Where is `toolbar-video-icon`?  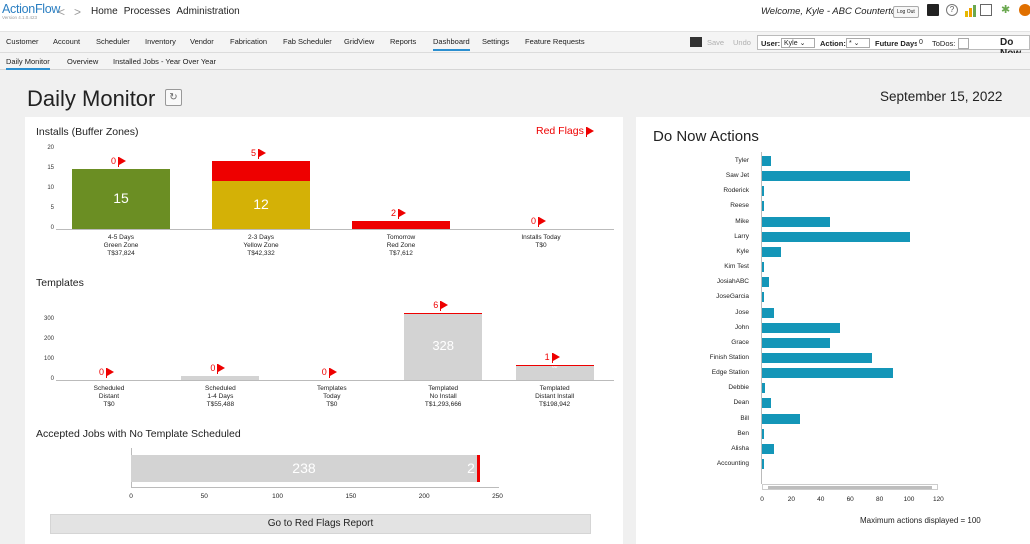 toolbar-video-icon is located at coordinates (696, 42).